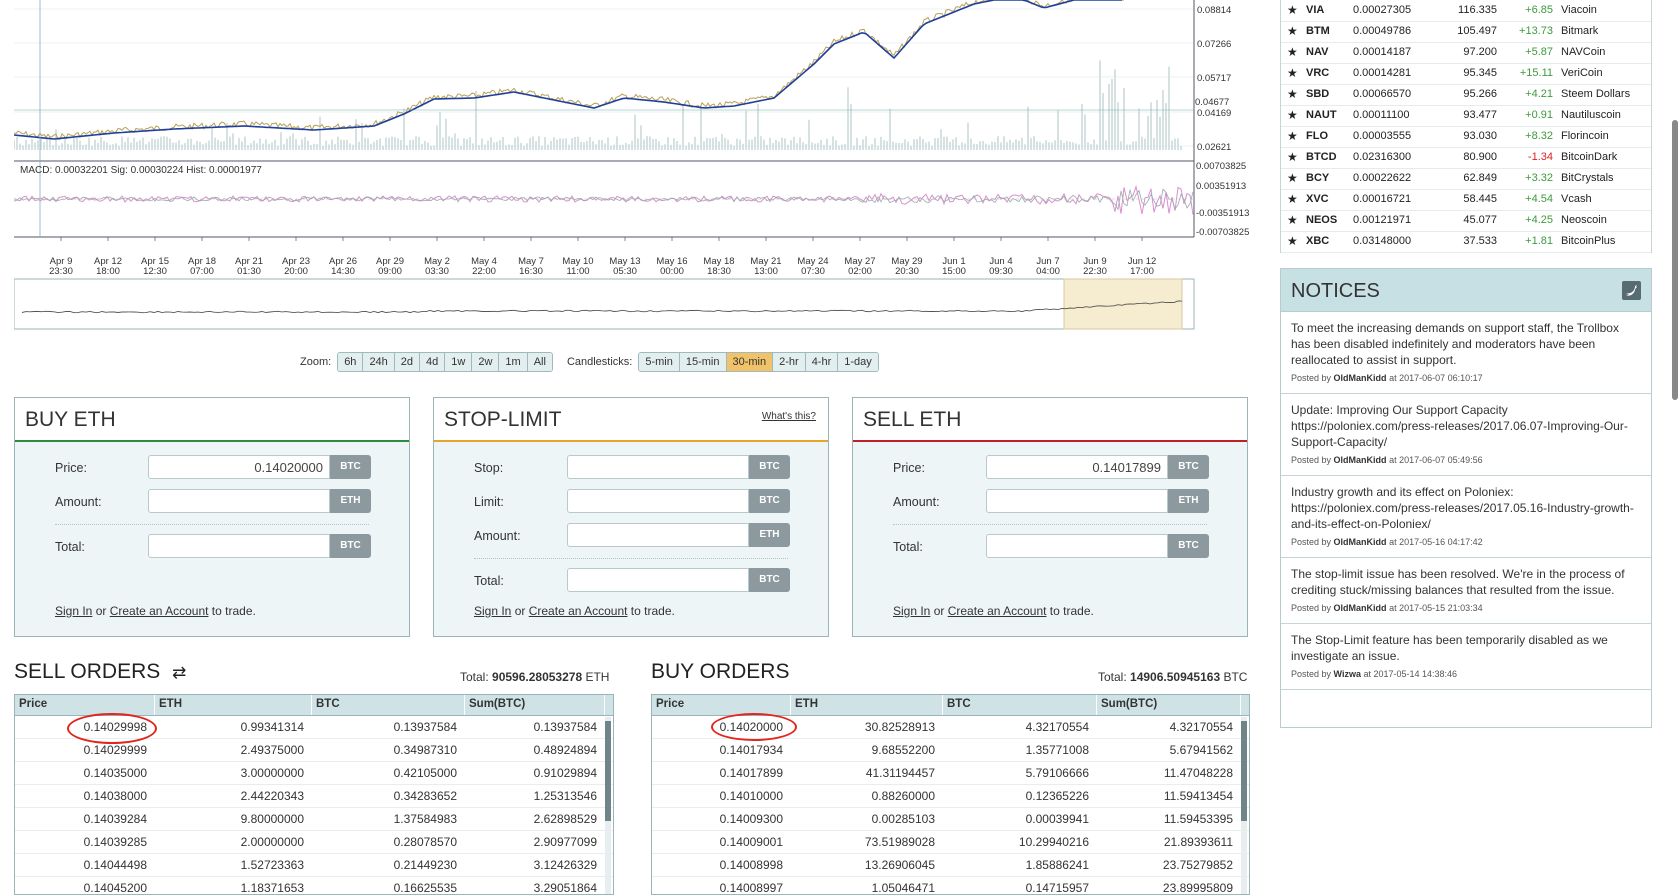  I want to click on coin-row: ★ SBD 0.00066570 95.266 +4.21 Steem Dollars, so click(1466, 95).